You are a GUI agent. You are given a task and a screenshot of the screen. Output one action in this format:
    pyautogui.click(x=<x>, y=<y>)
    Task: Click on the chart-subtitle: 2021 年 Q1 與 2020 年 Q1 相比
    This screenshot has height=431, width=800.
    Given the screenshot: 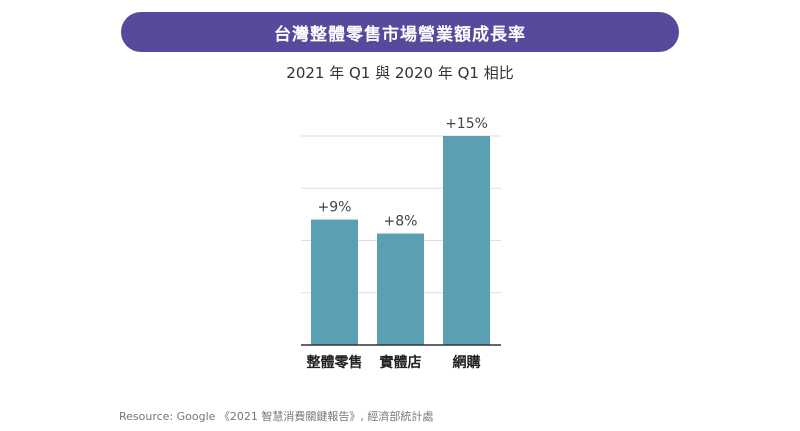 What is the action you would take?
    pyautogui.click(x=400, y=73)
    